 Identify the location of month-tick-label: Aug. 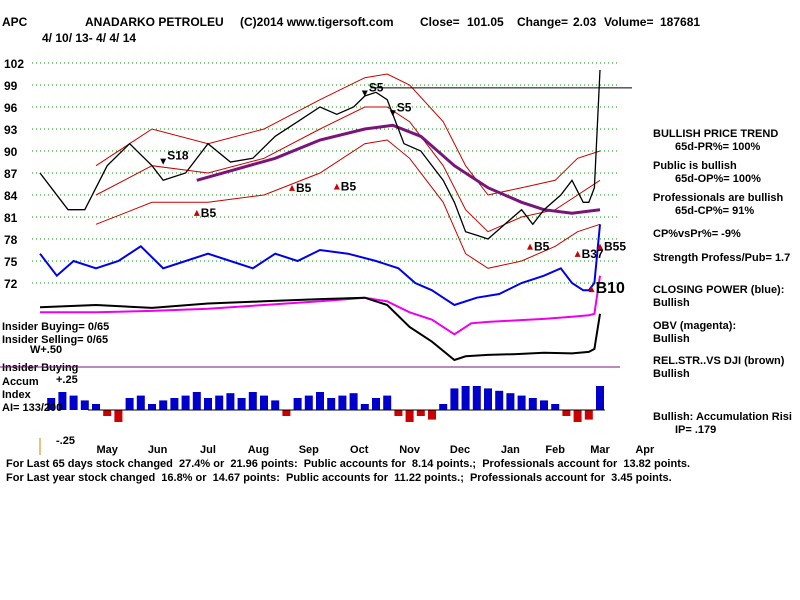
(258, 450).